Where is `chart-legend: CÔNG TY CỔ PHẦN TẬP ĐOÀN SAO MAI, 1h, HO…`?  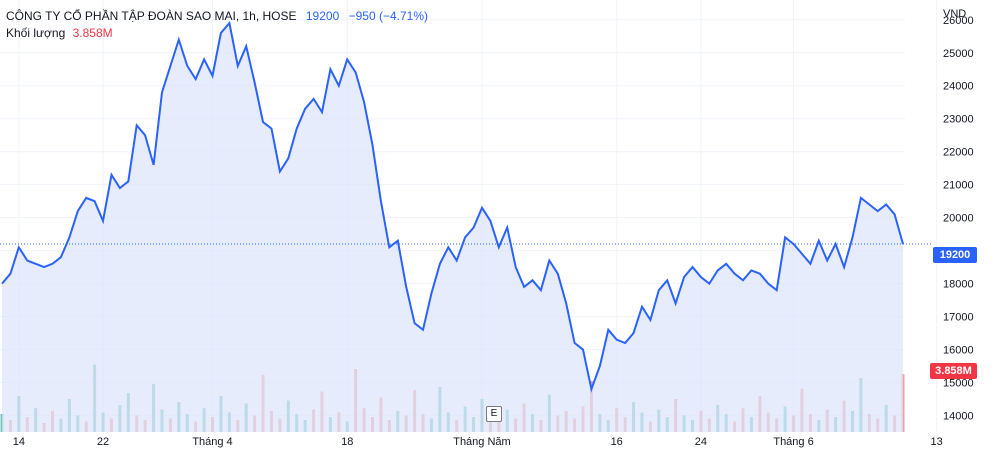
chart-legend: CÔNG TY CỔ PHẦN TẬP ĐOÀN SAO MAI, 1h, HO… is located at coordinates (217, 25).